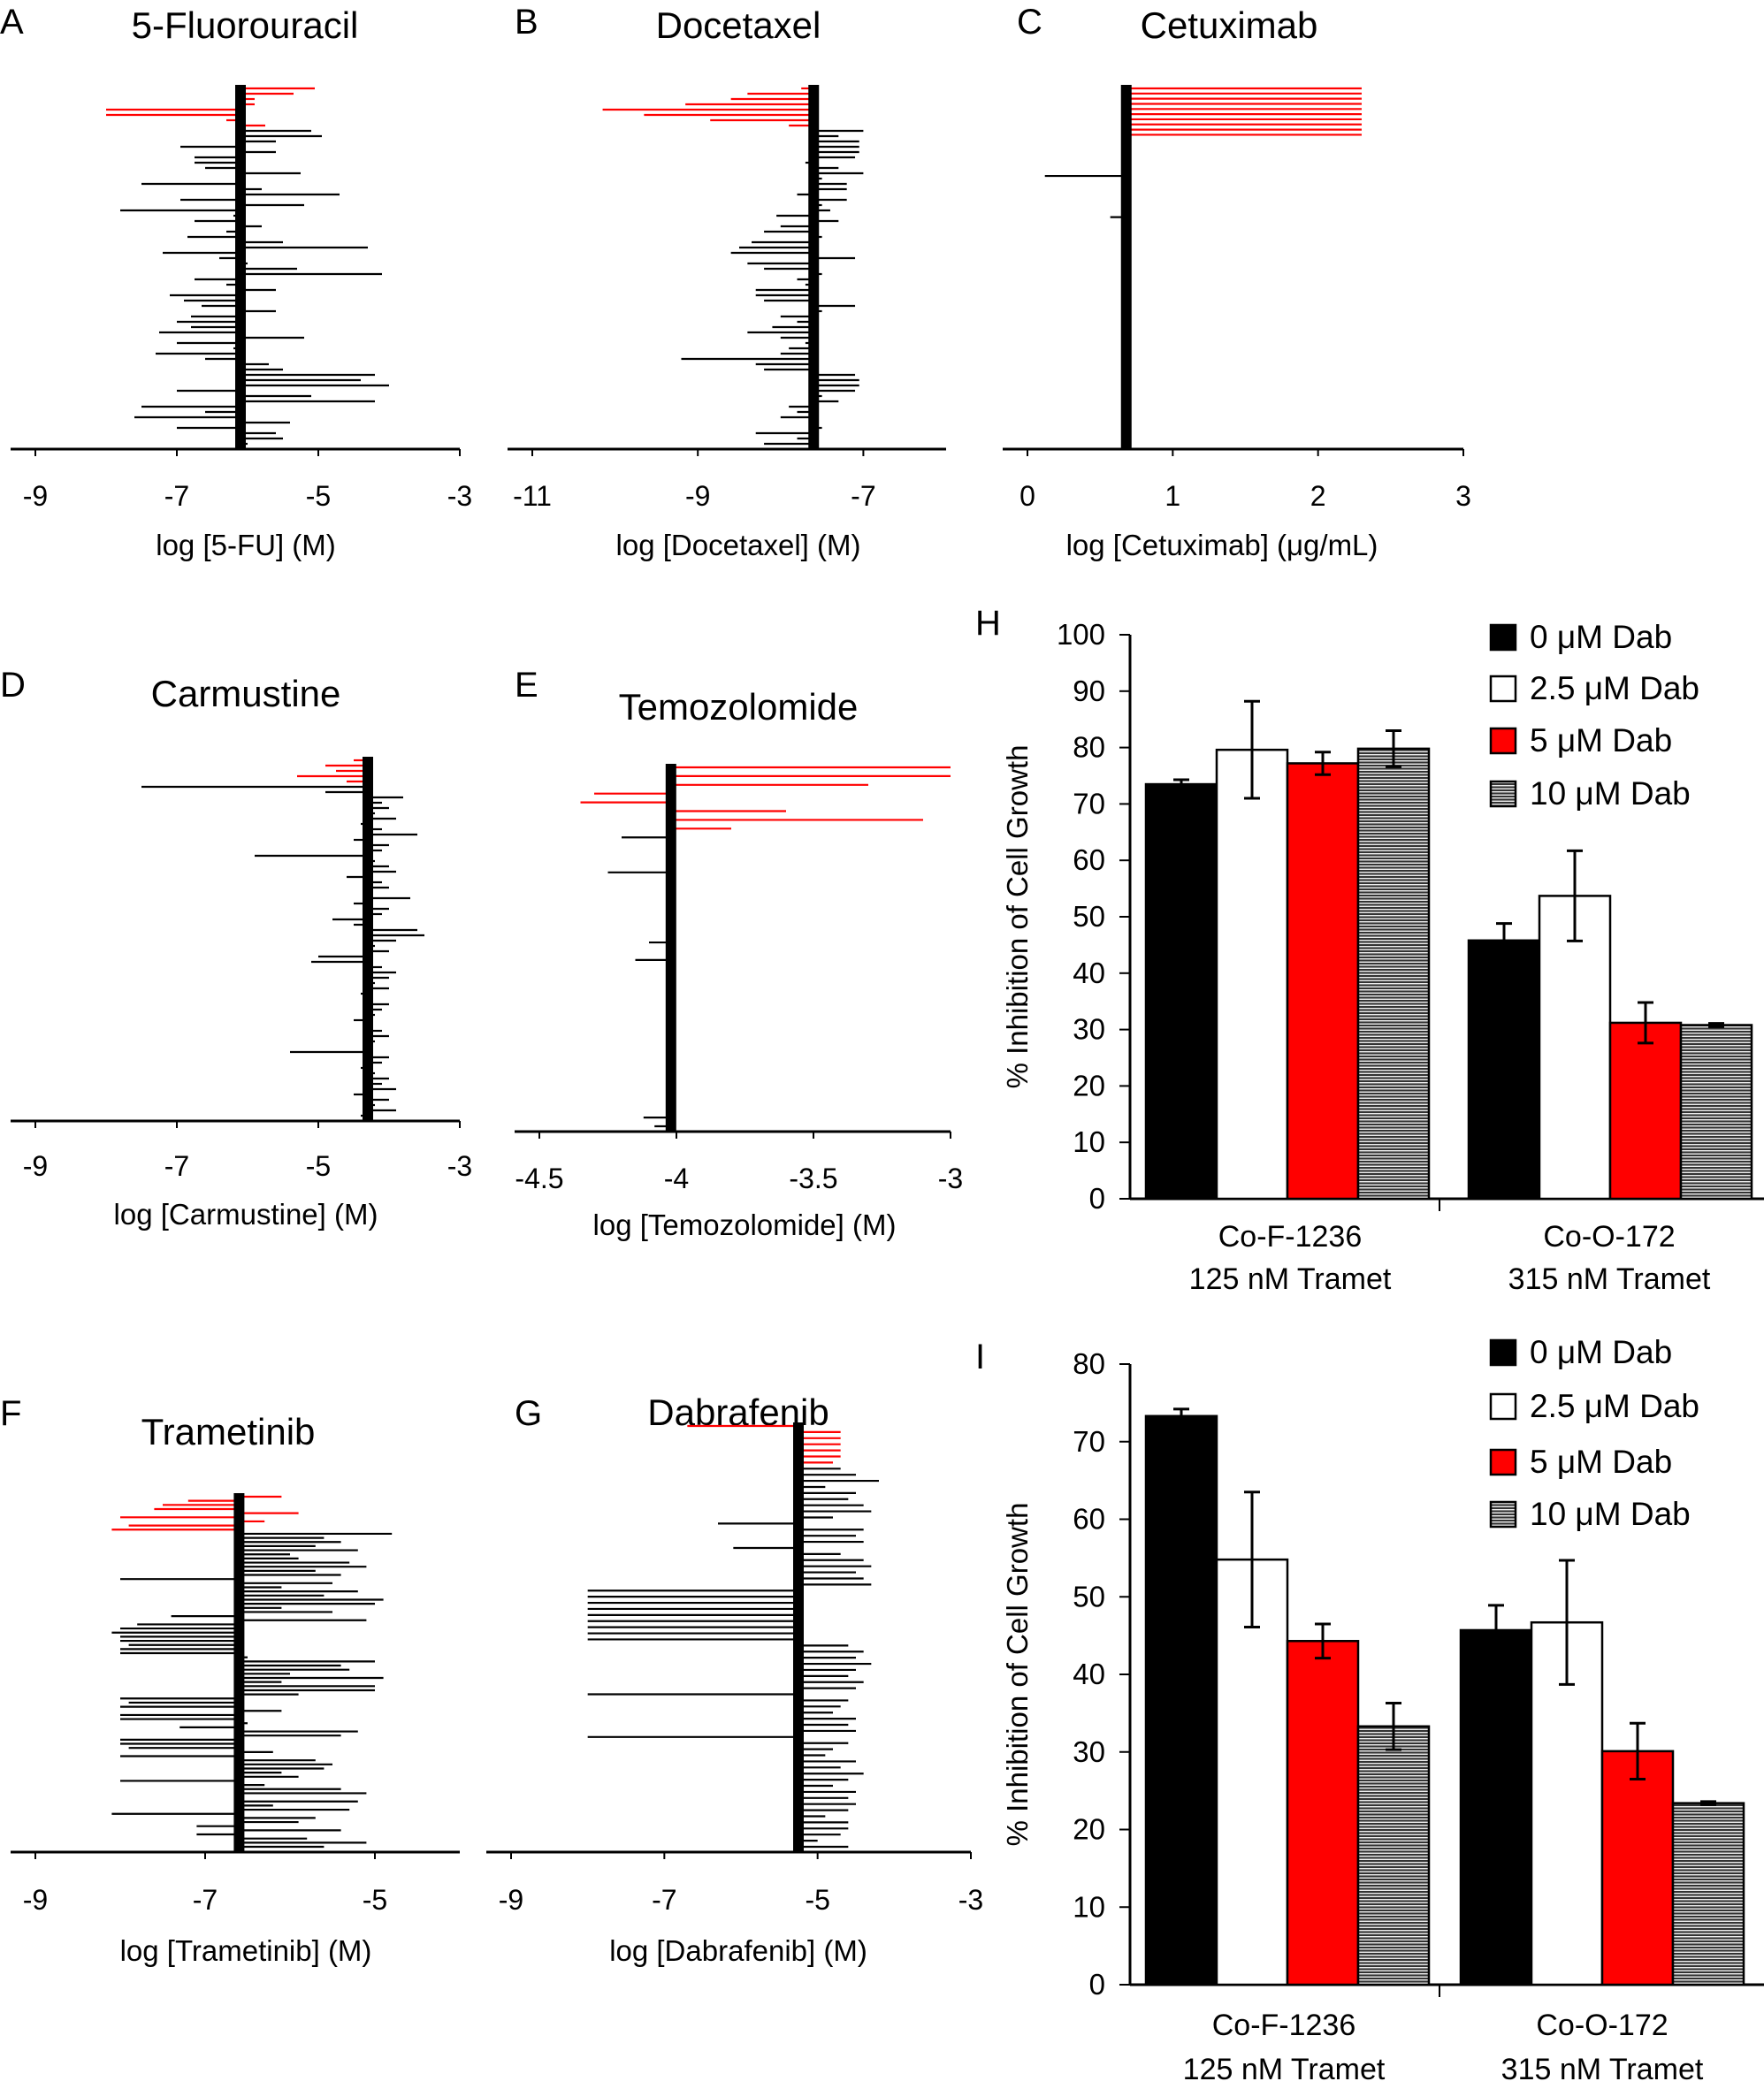 The image size is (1764, 2089). Describe the element at coordinates (697, 496) in the screenshot. I see `panel-b-tick-label-1: -9` at that location.